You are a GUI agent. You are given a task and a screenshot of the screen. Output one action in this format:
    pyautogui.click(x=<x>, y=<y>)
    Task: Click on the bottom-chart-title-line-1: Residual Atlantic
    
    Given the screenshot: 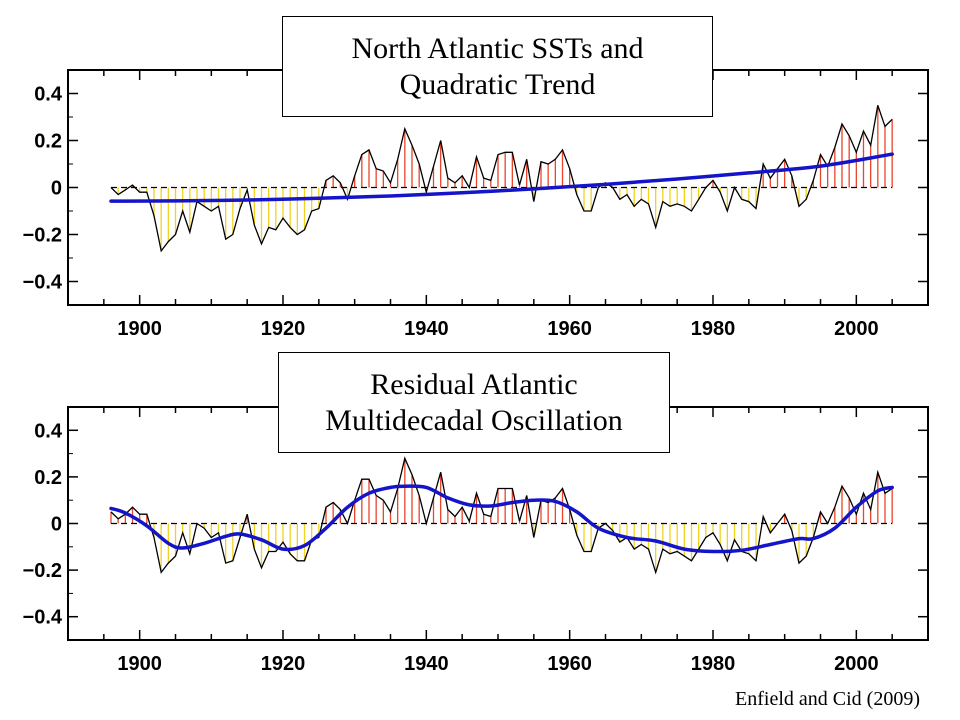 What is the action you would take?
    pyautogui.click(x=474, y=384)
    